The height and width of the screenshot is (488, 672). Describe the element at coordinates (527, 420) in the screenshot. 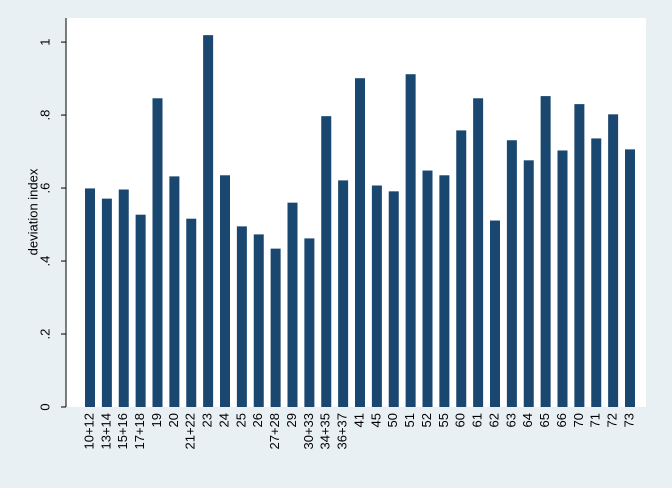

I see `x-tick-label: 64` at that location.